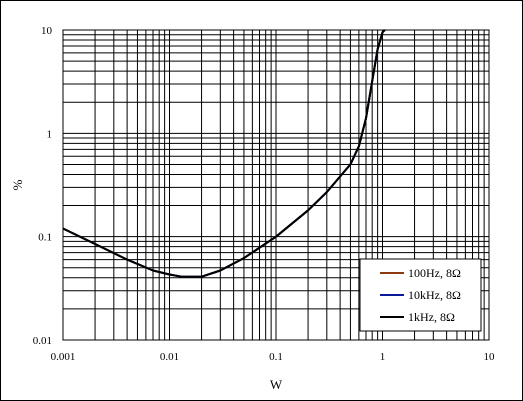  Describe the element at coordinates (431, 317) in the screenshot. I see `legend-label: 1kHz, 8Ω` at that location.